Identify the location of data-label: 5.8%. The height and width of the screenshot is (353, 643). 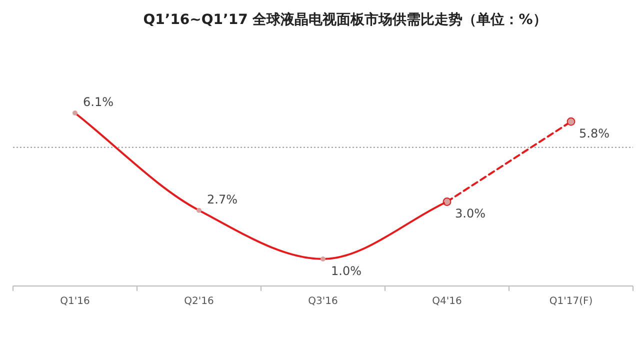
(594, 133).